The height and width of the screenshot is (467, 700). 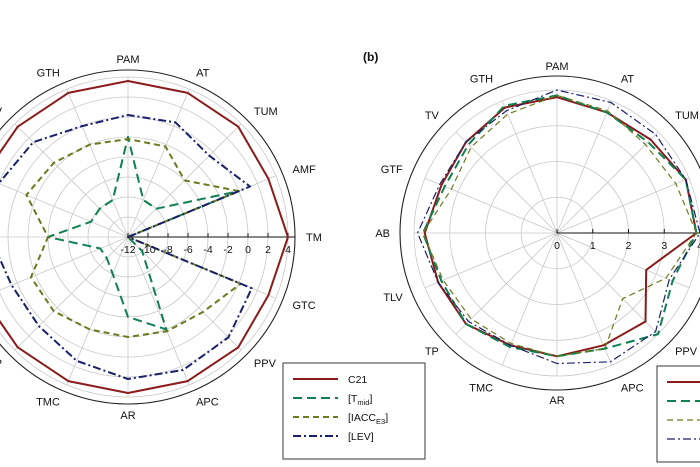 I want to click on a-tick-label: -8, so click(x=167, y=250).